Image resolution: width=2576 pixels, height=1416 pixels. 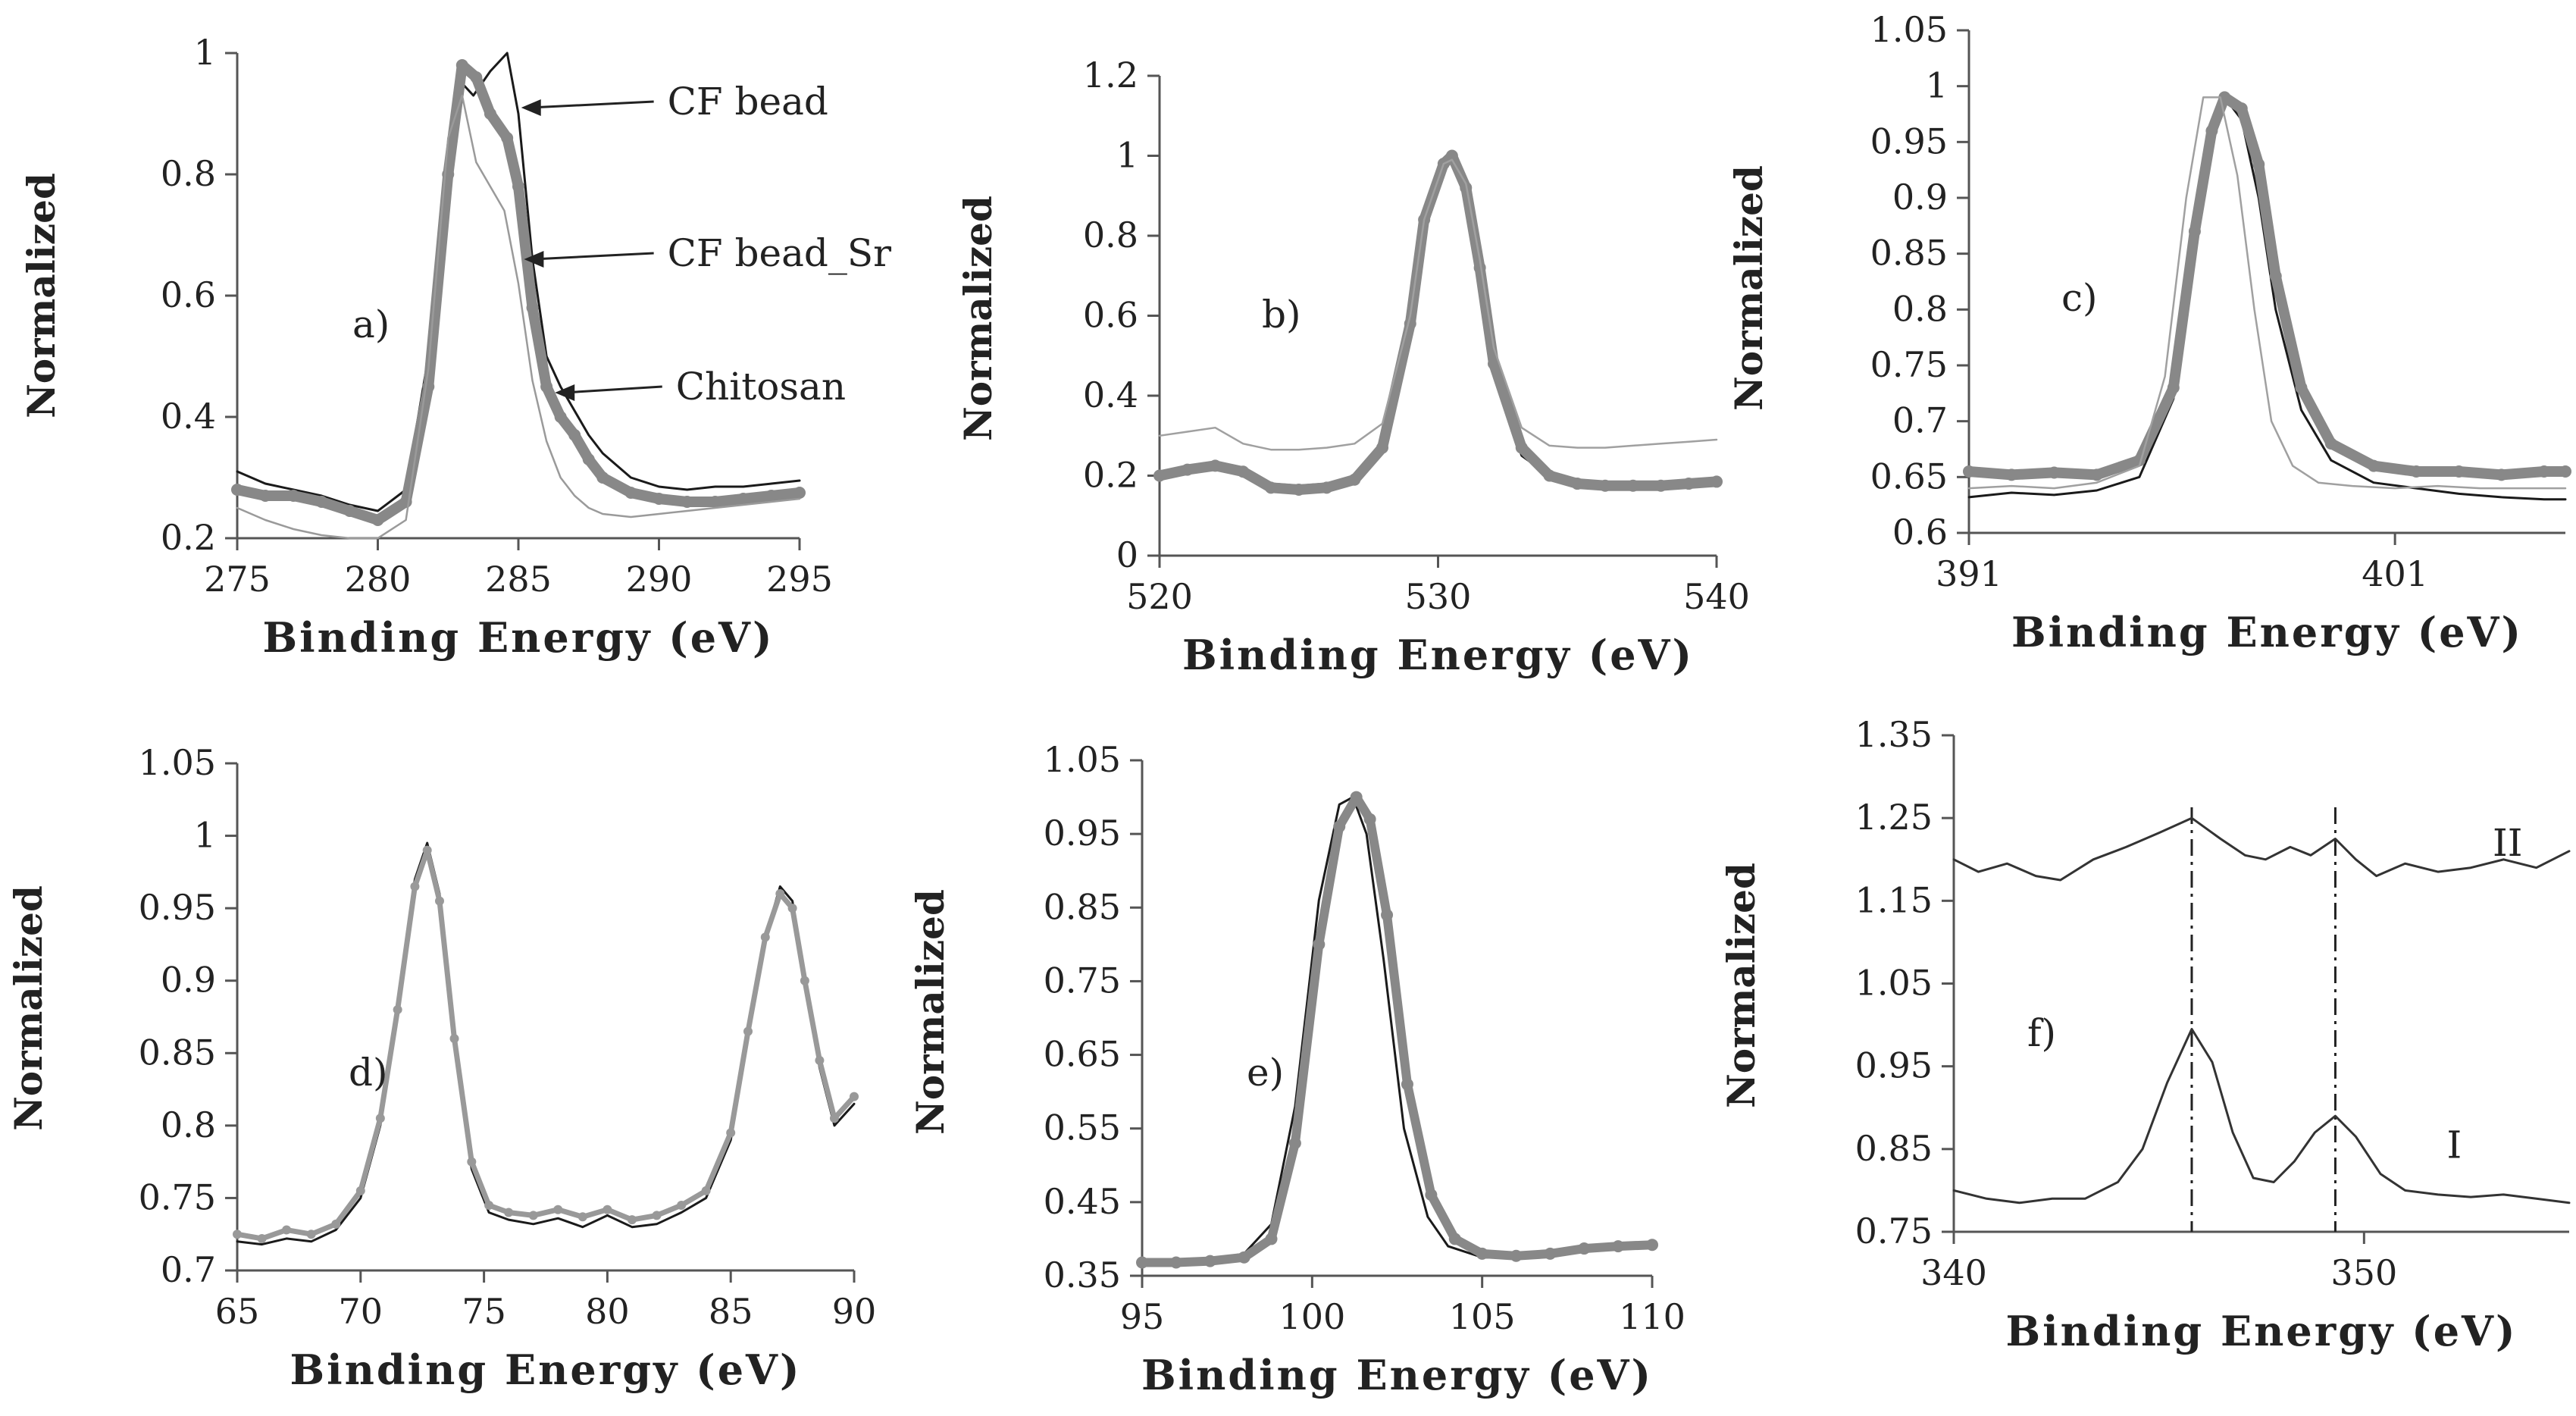 I want to click on y-tick-label: 1.15, so click(x=1894, y=899).